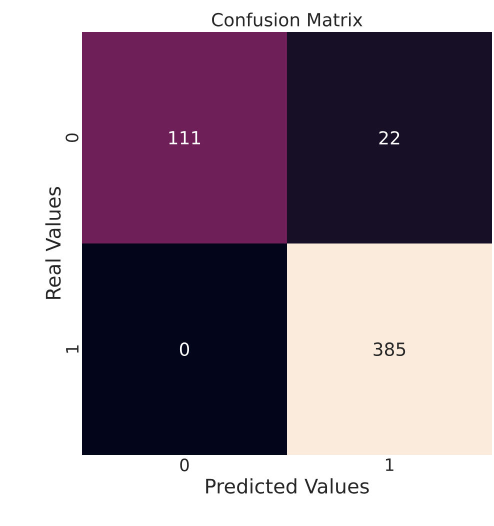 Image resolution: width=494 pixels, height=526 pixels. What do you see at coordinates (184, 137) in the screenshot?
I see `data-label: 111` at bounding box center [184, 137].